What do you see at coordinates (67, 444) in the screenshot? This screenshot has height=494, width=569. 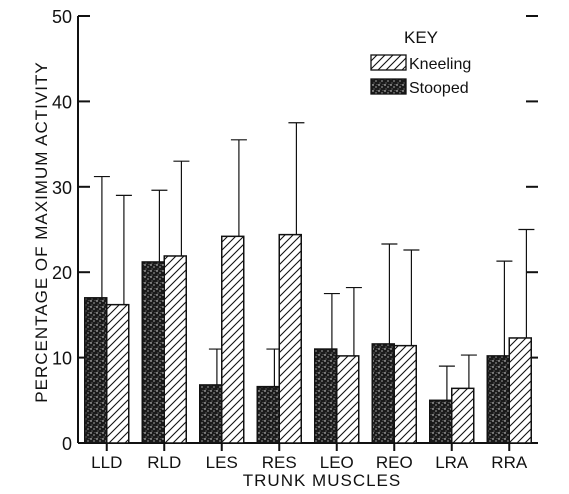 I see `y-tick-label: 0` at bounding box center [67, 444].